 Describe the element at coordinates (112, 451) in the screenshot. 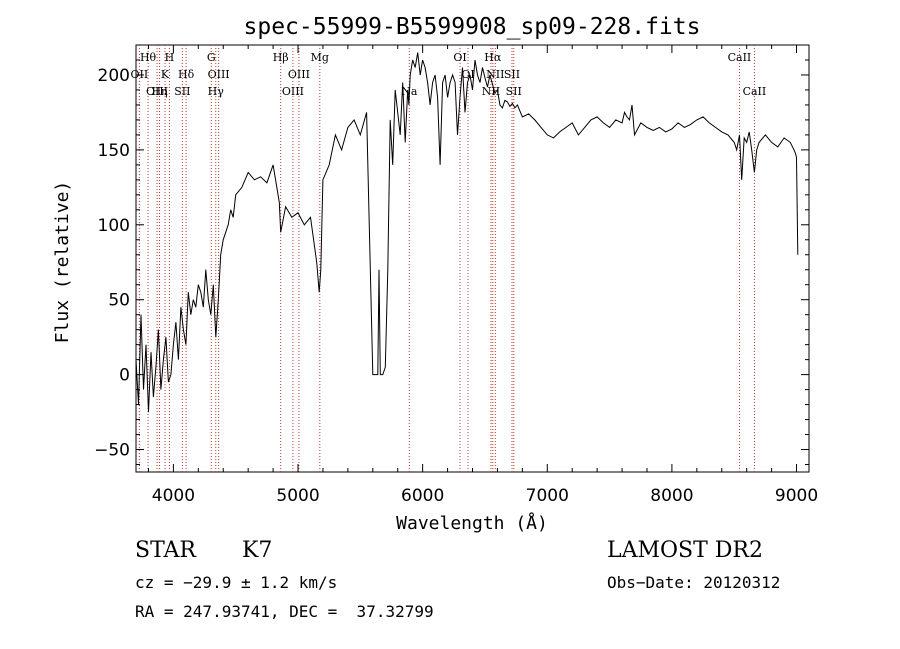

I see `y-tick-label-0: −50` at that location.